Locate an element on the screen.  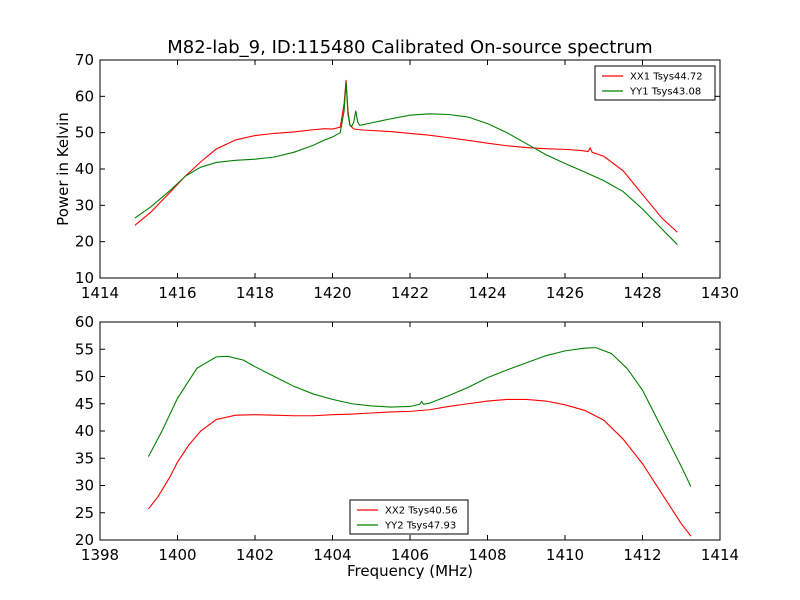
y-tick-label: 25 is located at coordinates (84, 513).